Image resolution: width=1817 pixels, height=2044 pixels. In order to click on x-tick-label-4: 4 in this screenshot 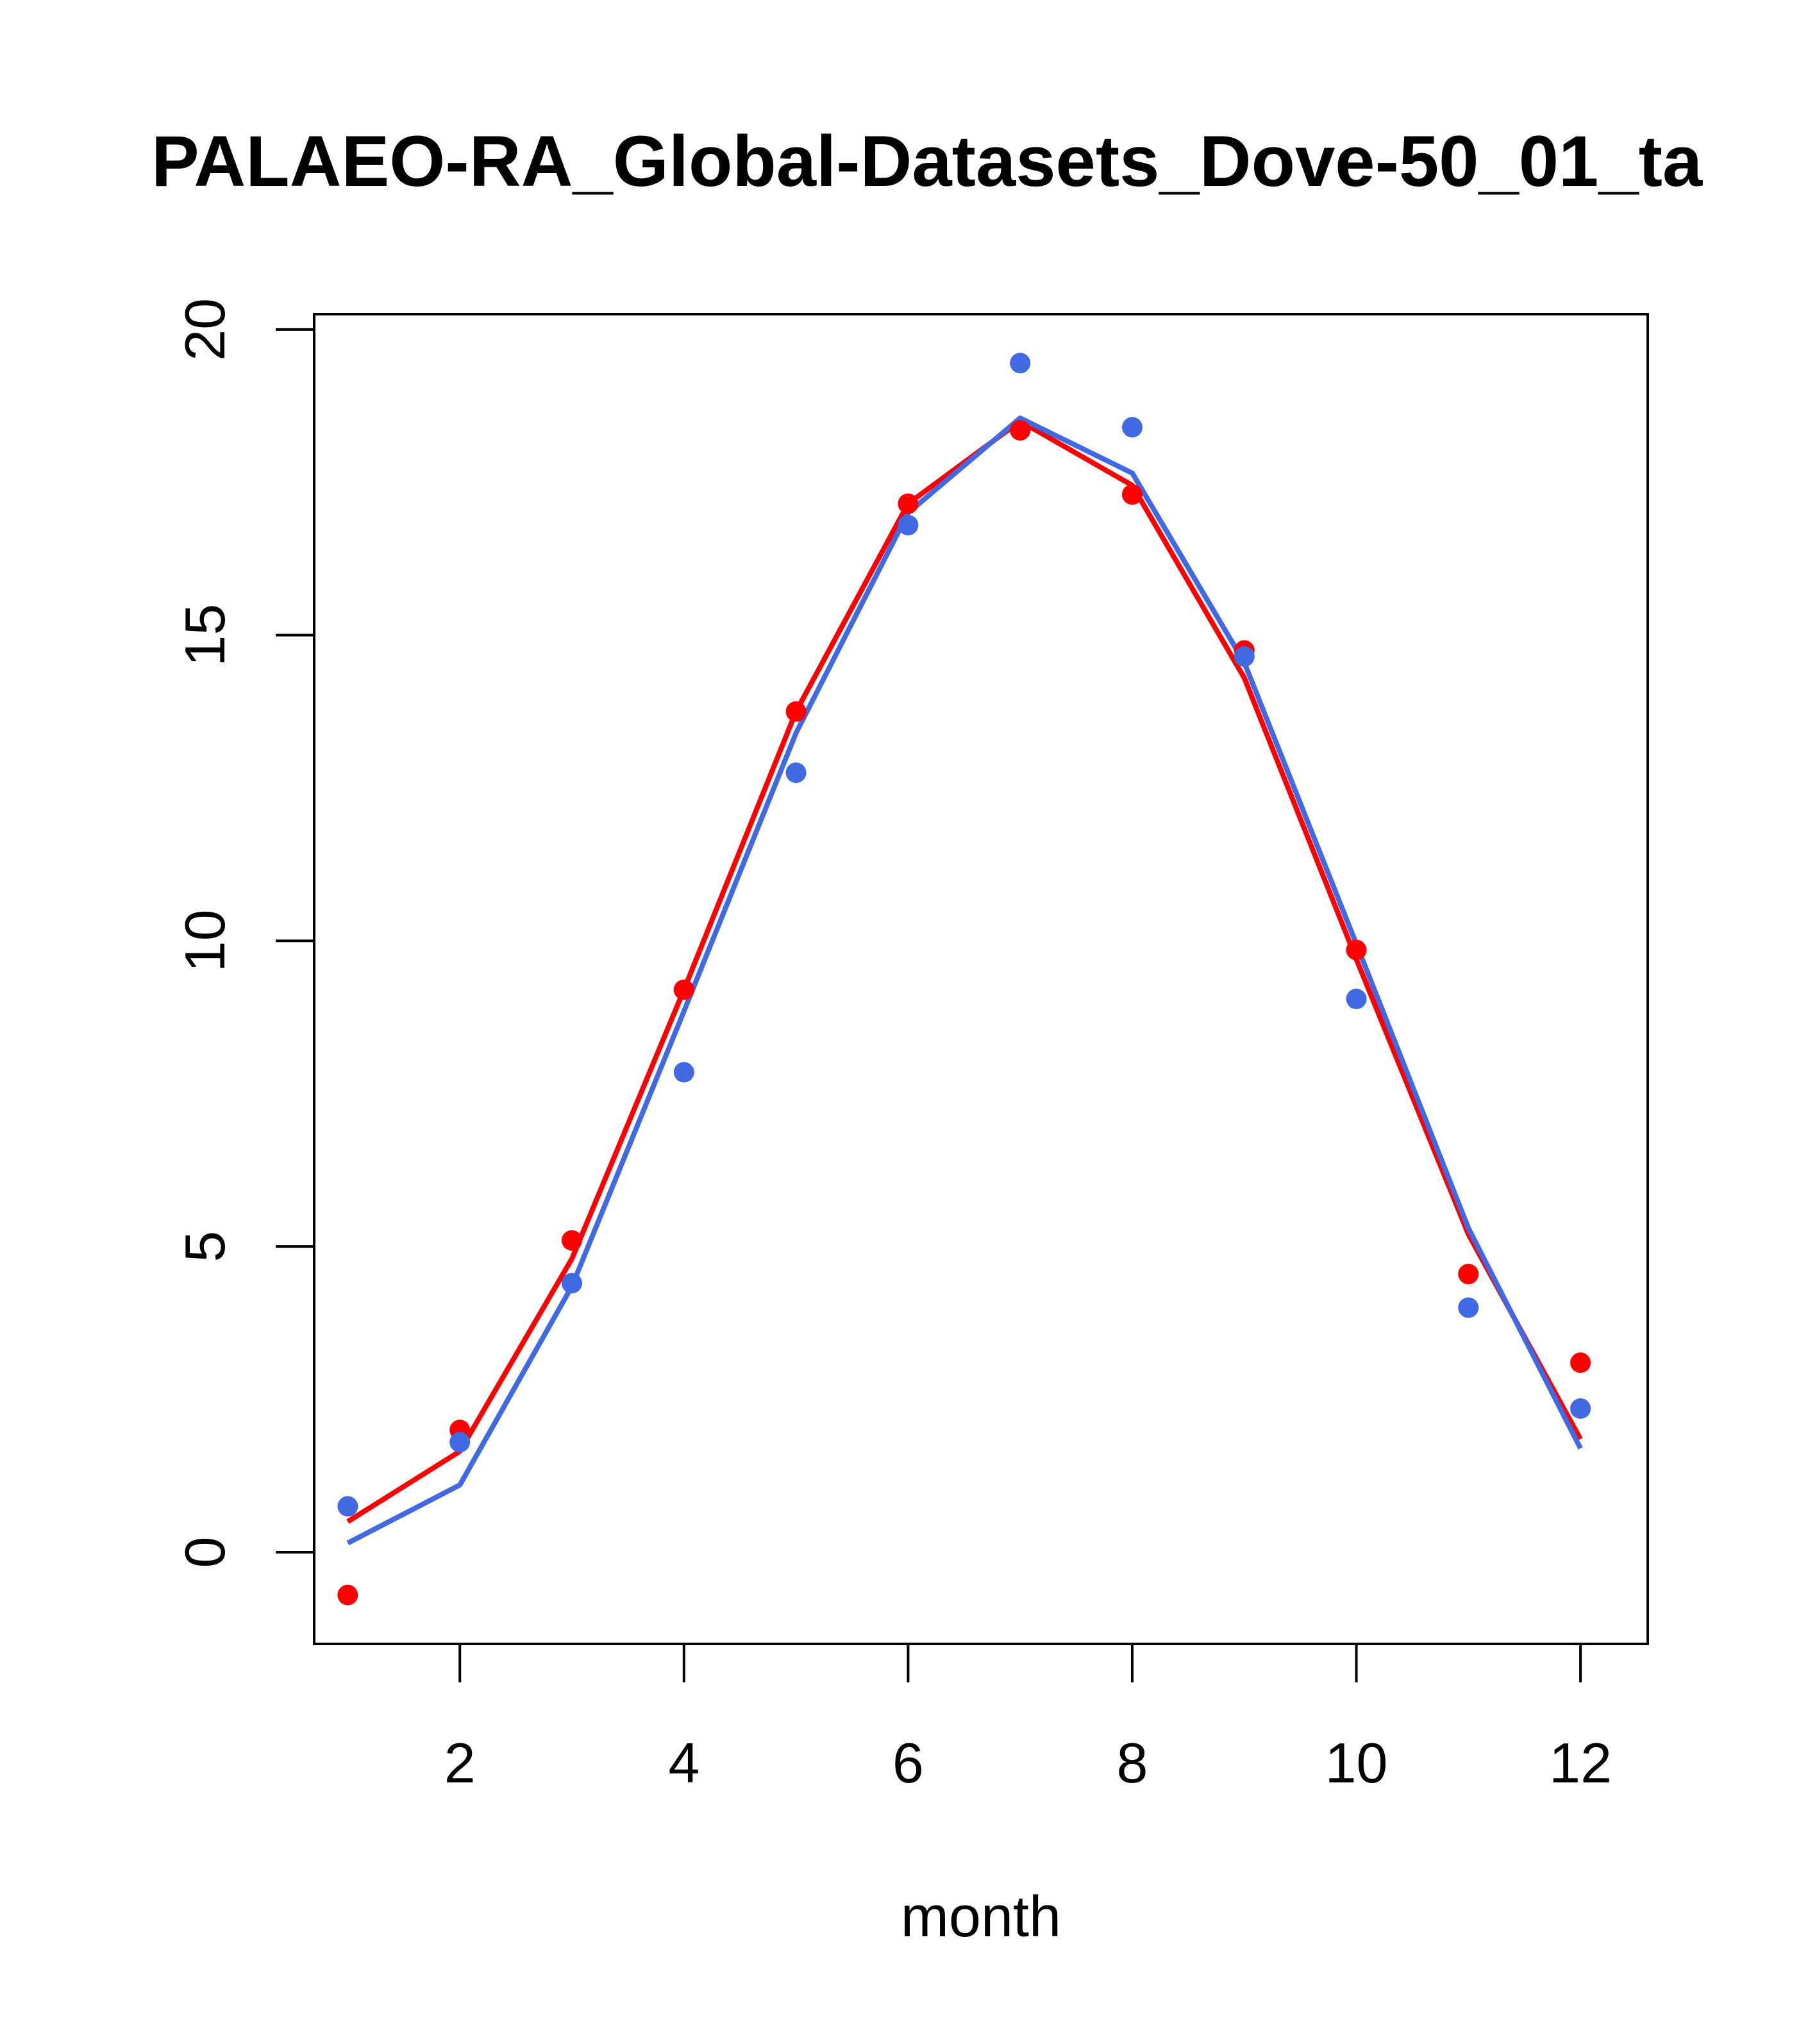, I will do `click(684, 1763)`.